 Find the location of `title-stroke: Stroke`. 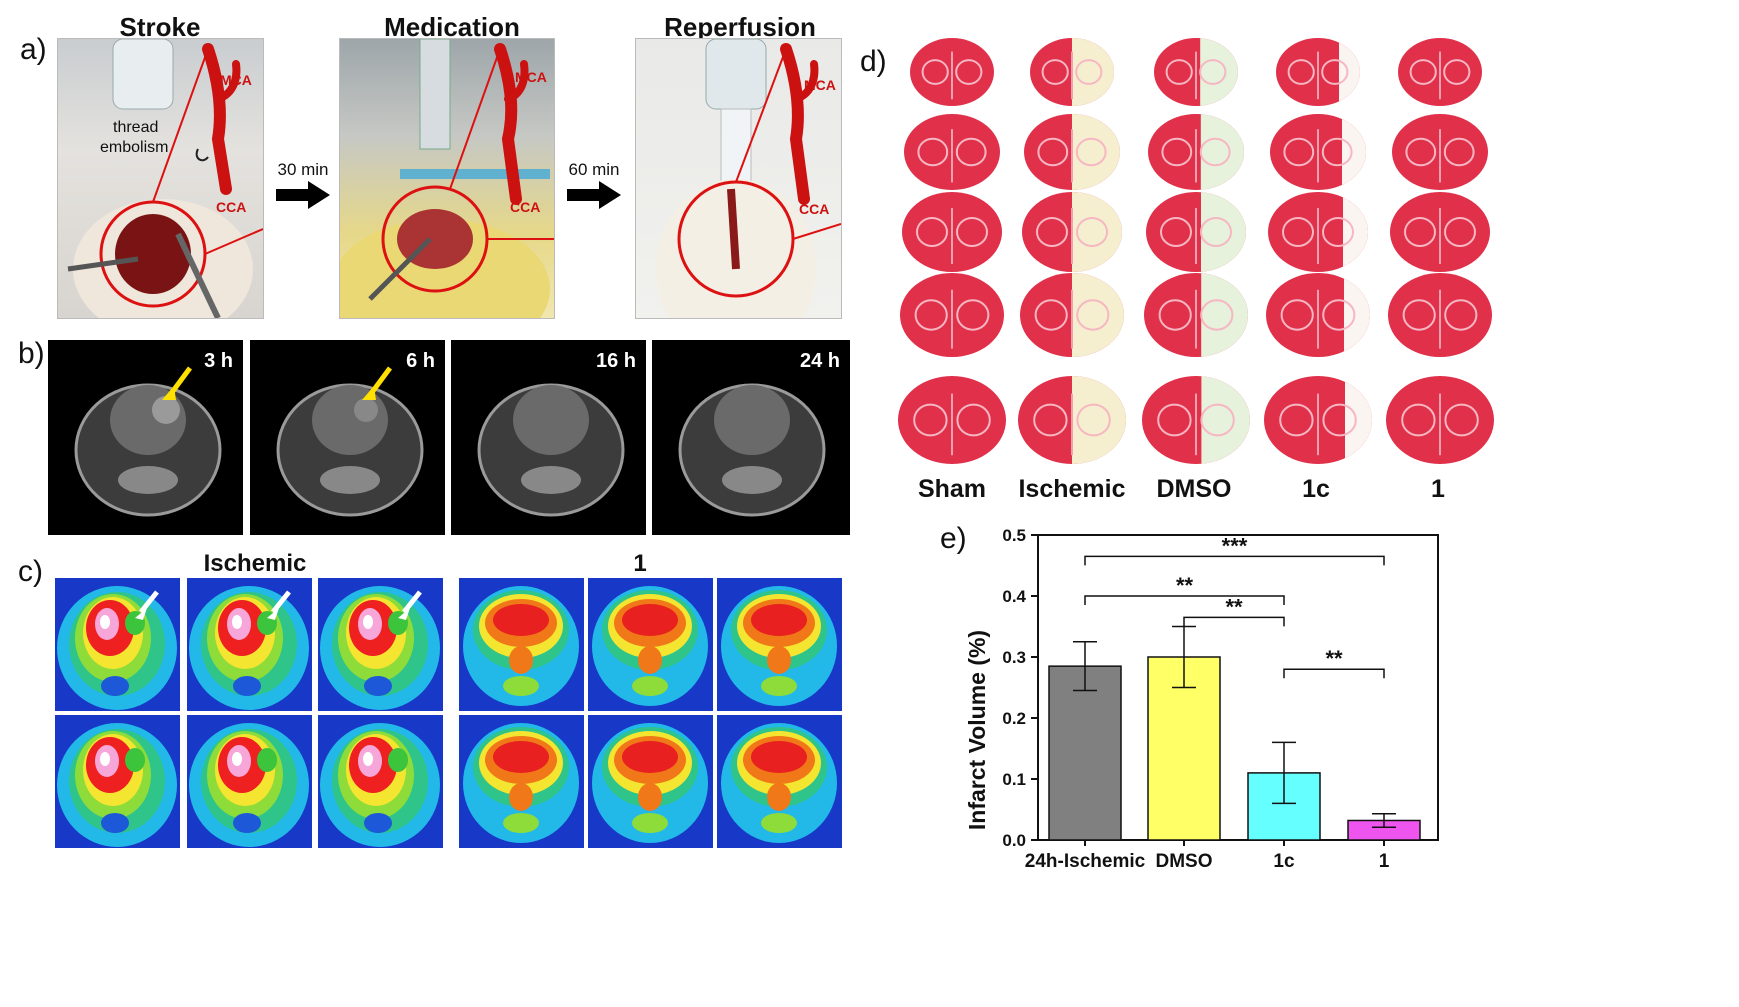

title-stroke: Stroke is located at coordinates (160, 27).